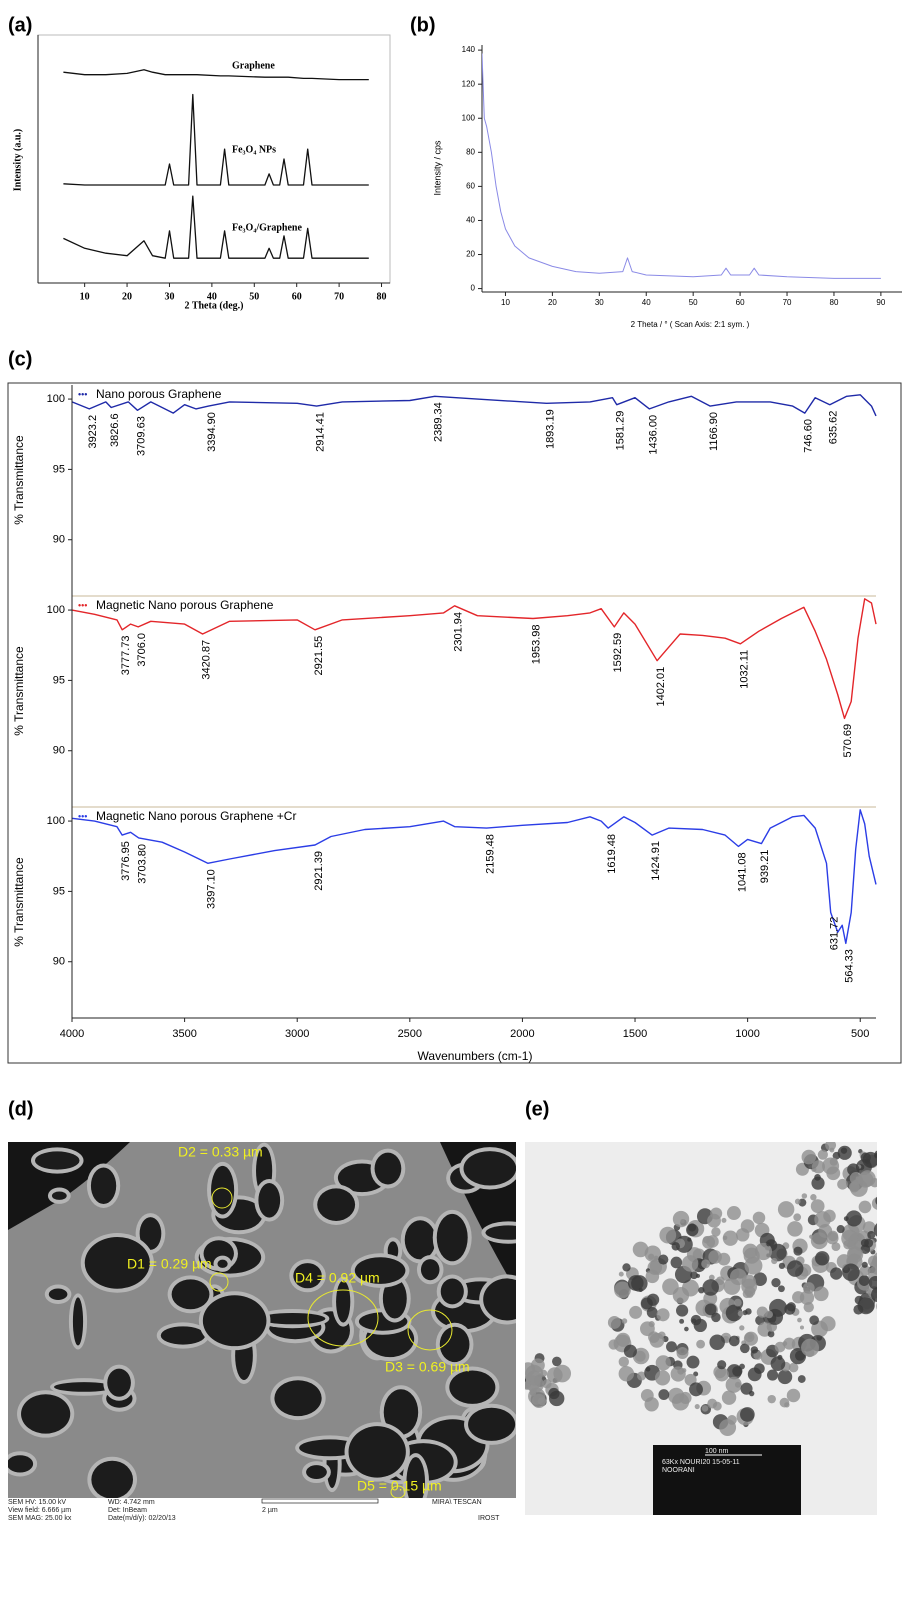 The image size is (902, 1617). What do you see at coordinates (270, 1510) in the screenshot?
I see `sem-info: 2 µm` at bounding box center [270, 1510].